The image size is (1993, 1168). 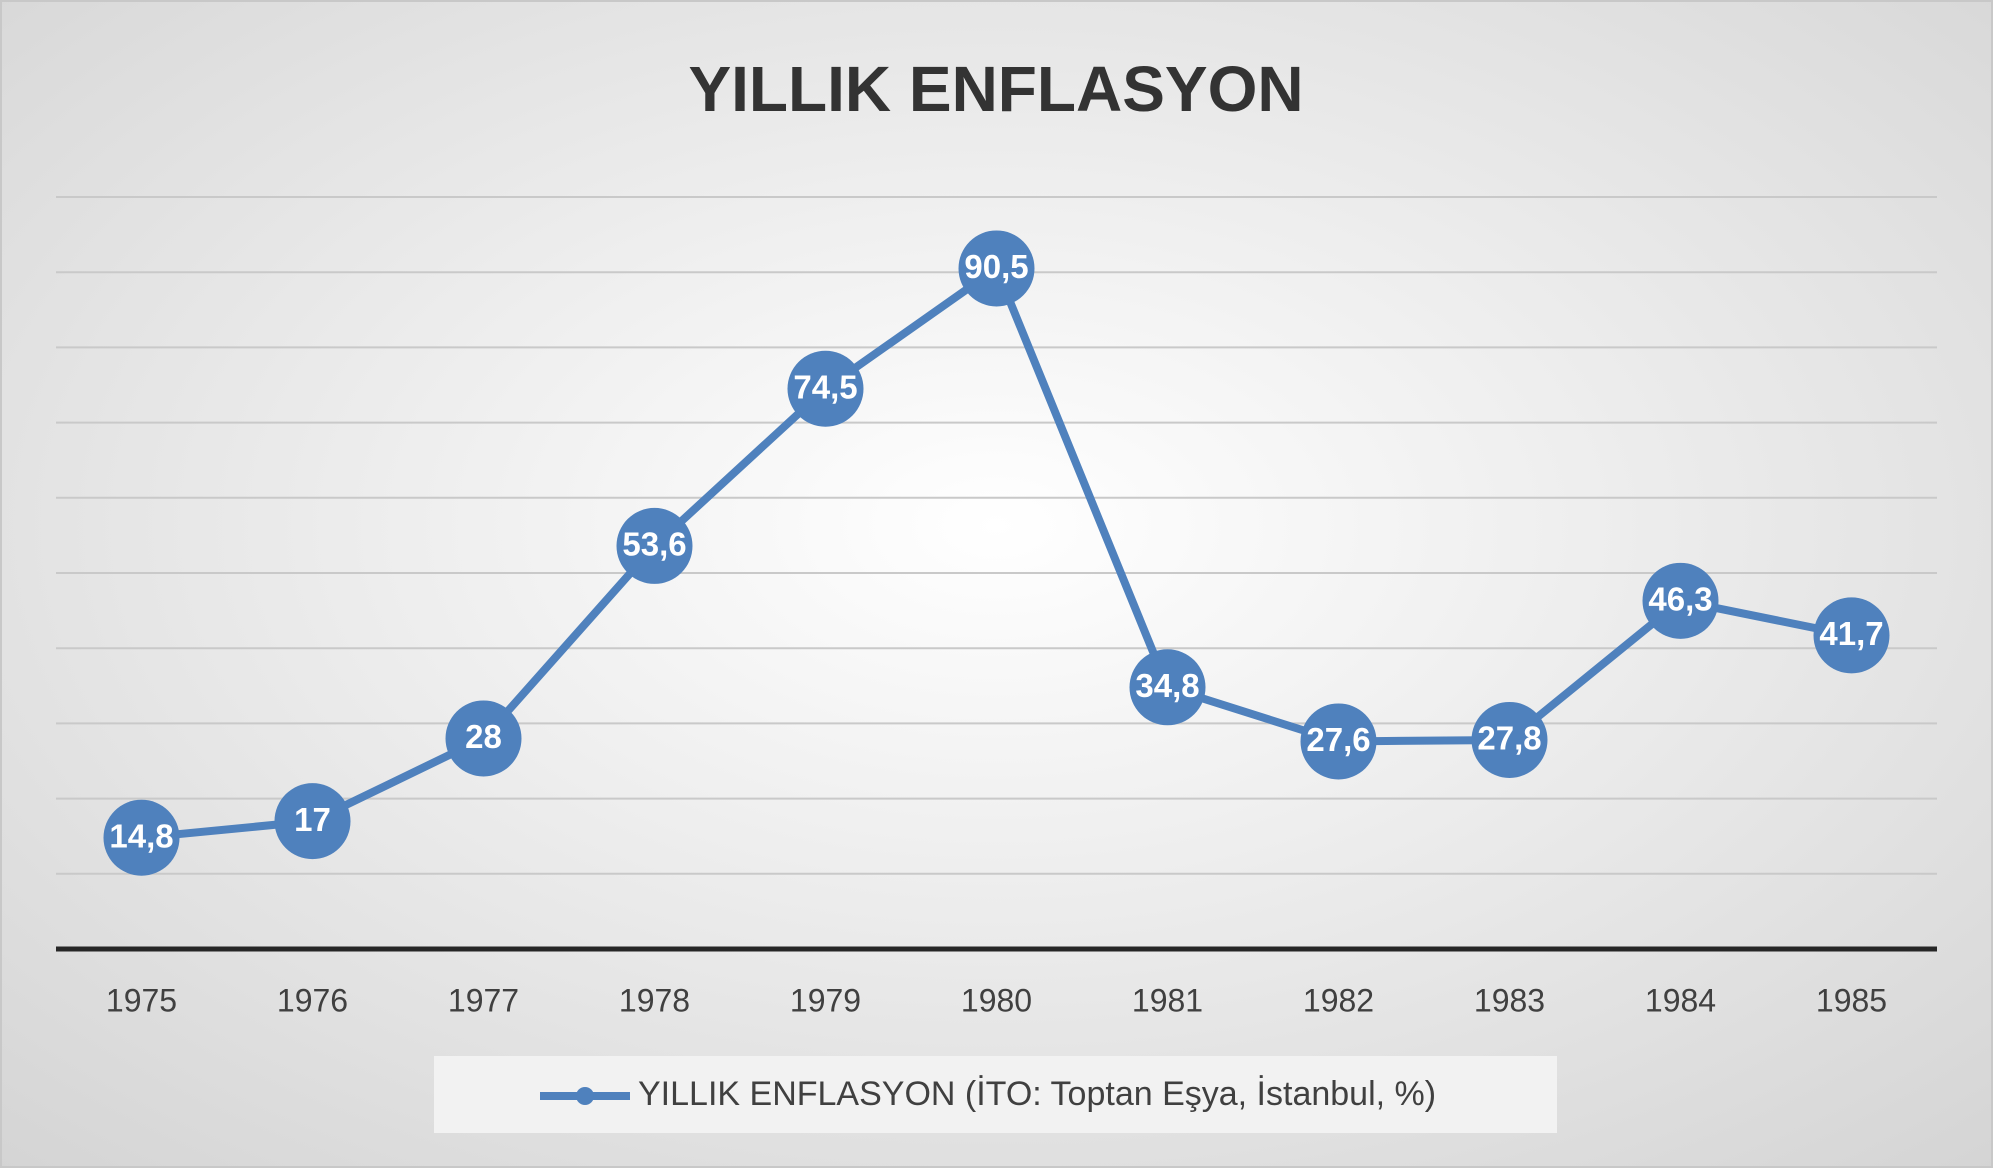 I want to click on data-label: 41,7, so click(x=1851, y=633).